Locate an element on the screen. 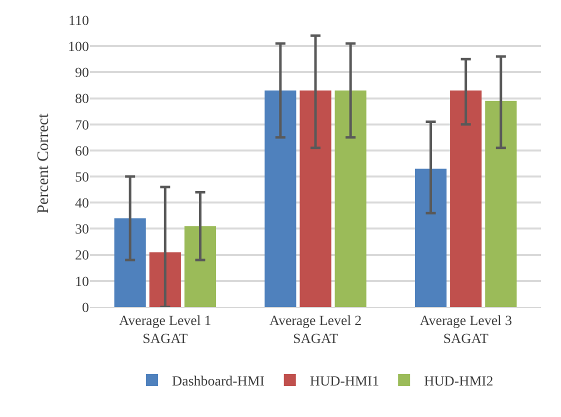 This screenshot has width=561, height=417. y-tick-label: 40 is located at coordinates (82, 204).